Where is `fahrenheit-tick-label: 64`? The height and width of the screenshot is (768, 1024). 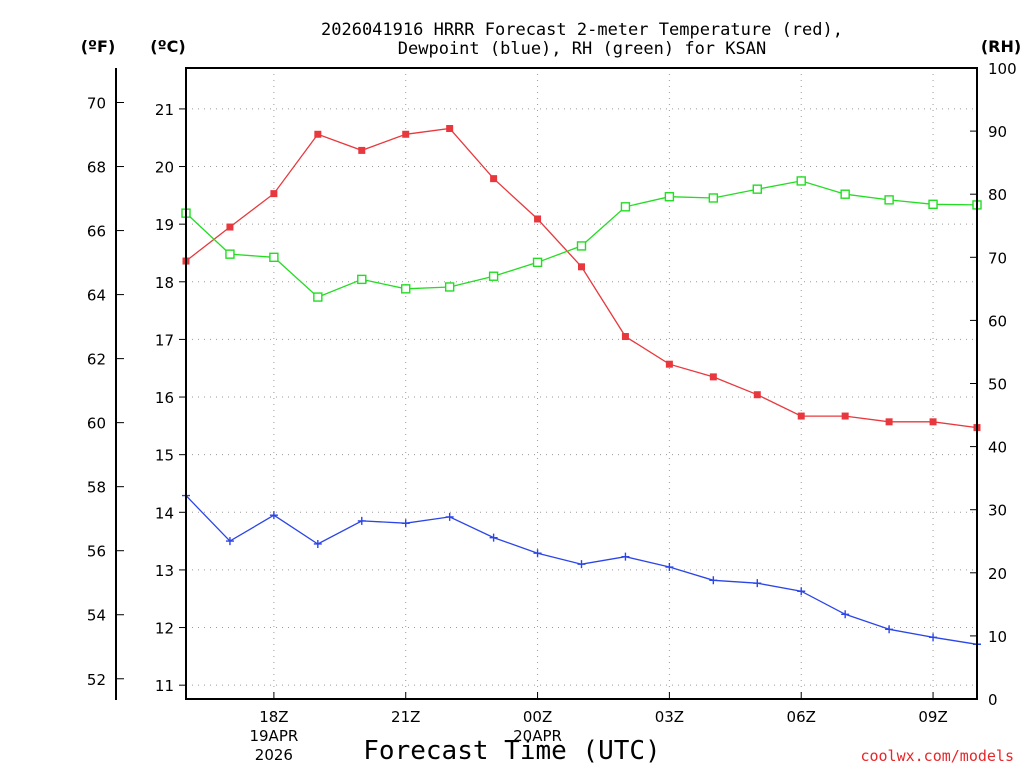 fahrenheit-tick-label: 64 is located at coordinates (96, 296).